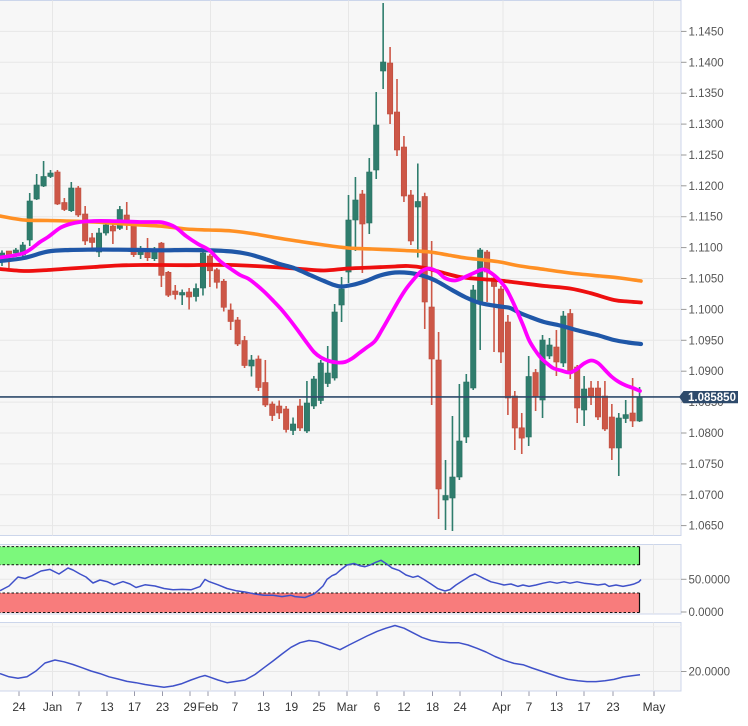  I want to click on svg-text: 1.1400, so click(706, 63).